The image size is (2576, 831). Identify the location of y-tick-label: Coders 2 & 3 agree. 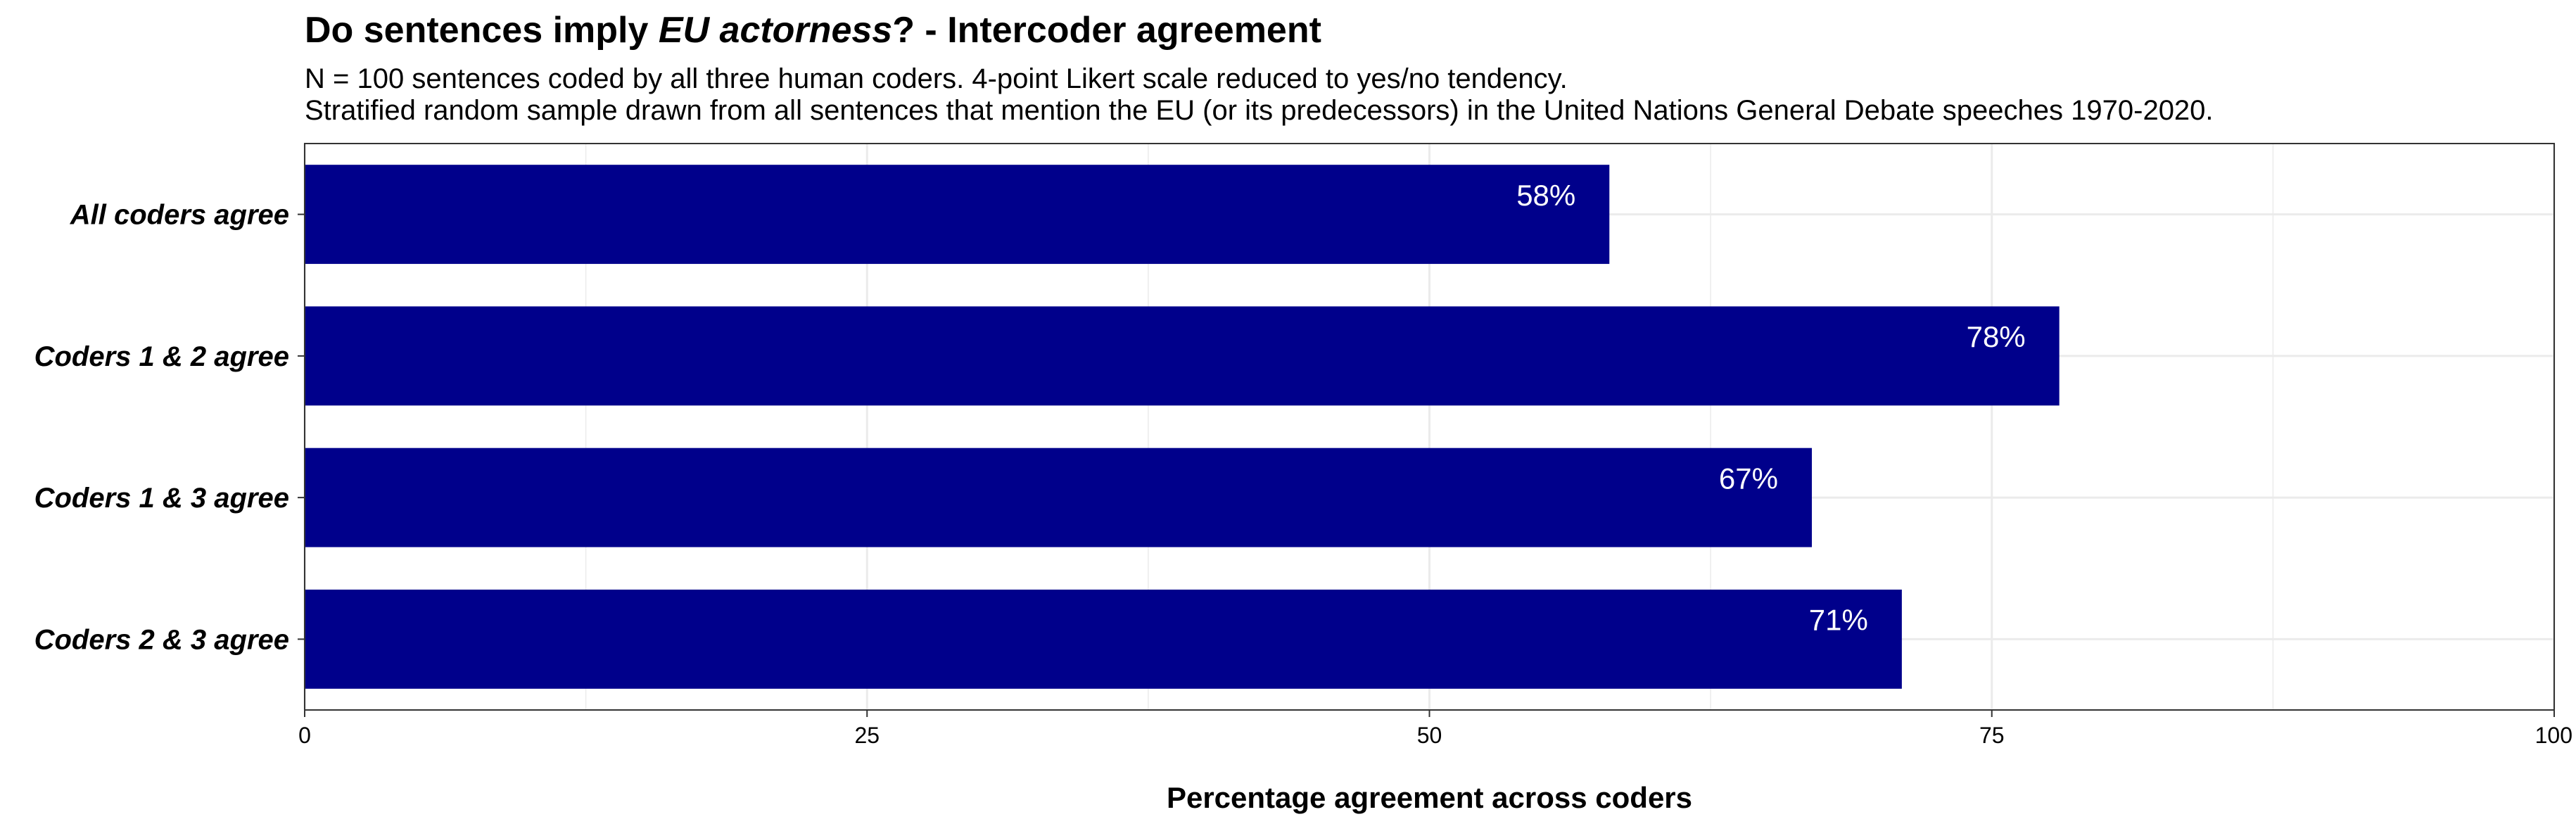
(161, 639).